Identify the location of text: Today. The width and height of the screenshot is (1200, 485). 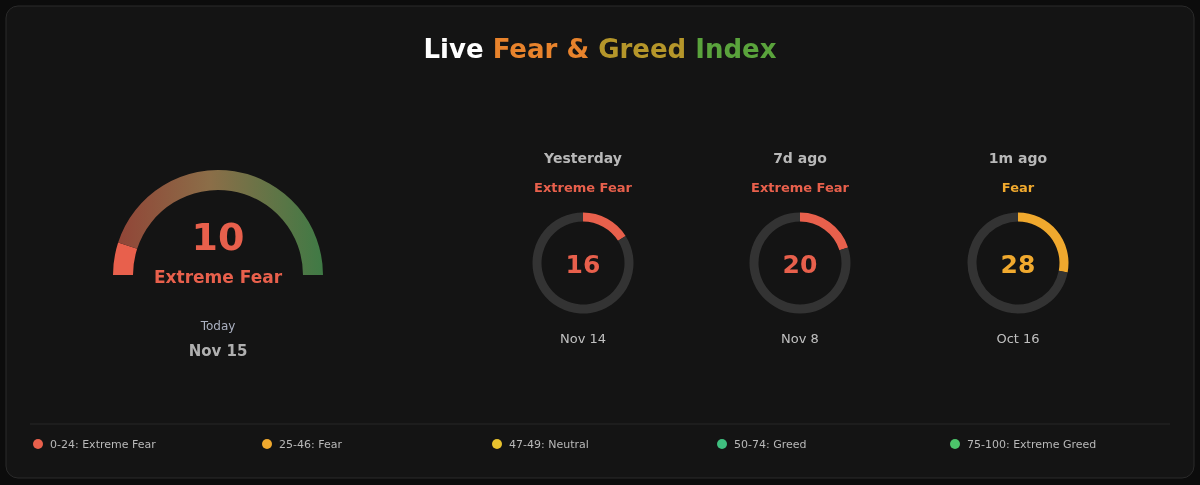
(217, 326).